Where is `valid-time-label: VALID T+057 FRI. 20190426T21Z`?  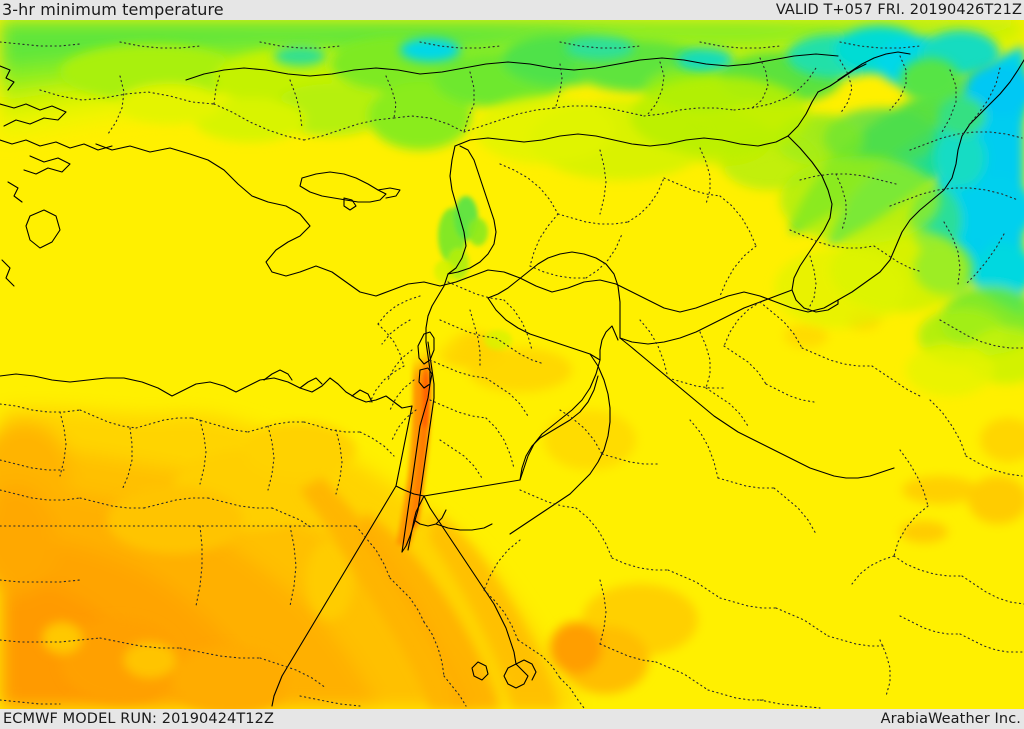 valid-time-label: VALID T+057 FRI. 20190426T21Z is located at coordinates (898, 10).